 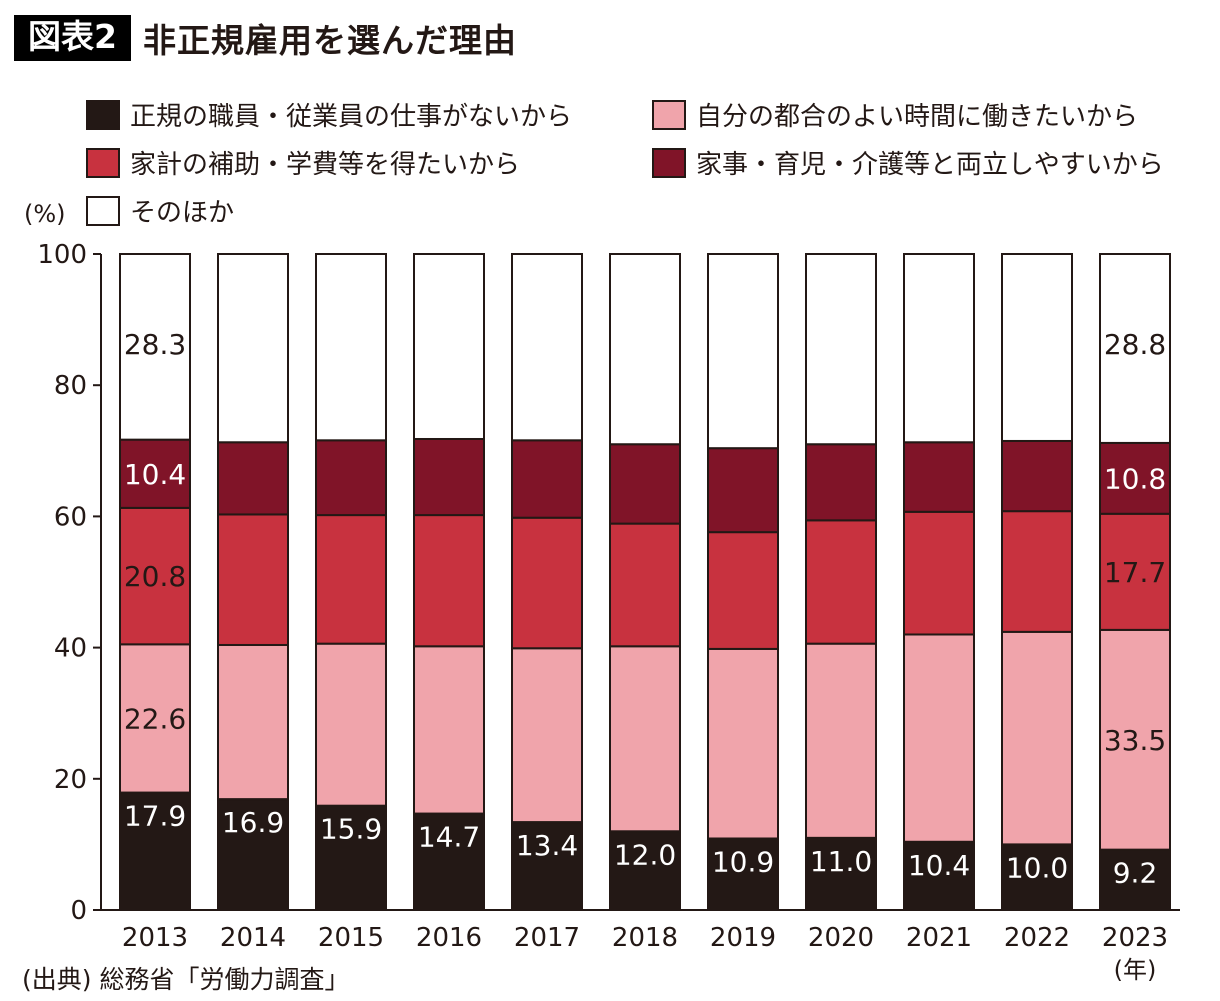 I want to click on bar-segment-2019-s3, so click(x=743, y=490).